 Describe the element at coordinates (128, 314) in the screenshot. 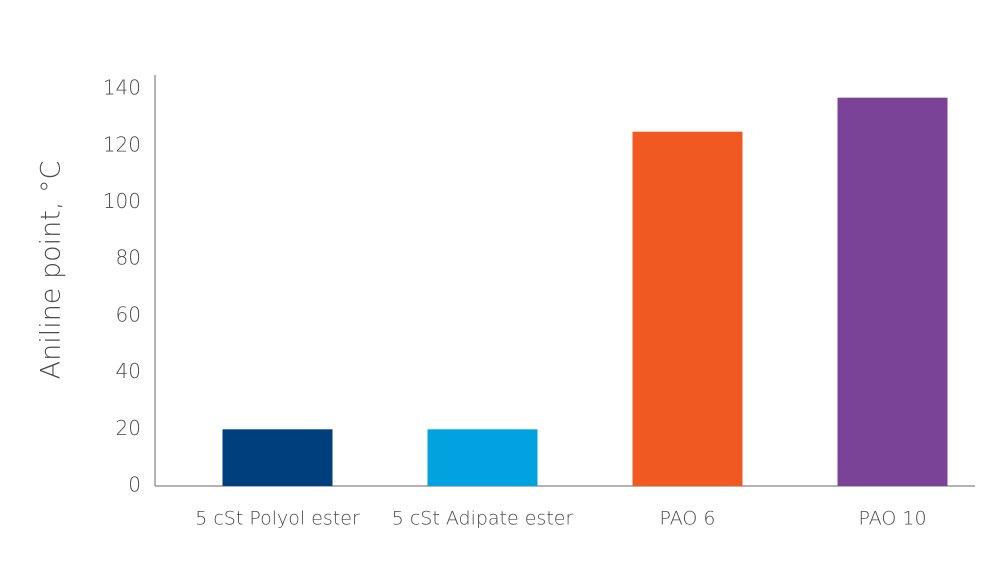

I see `y-tick-label: 60` at that location.